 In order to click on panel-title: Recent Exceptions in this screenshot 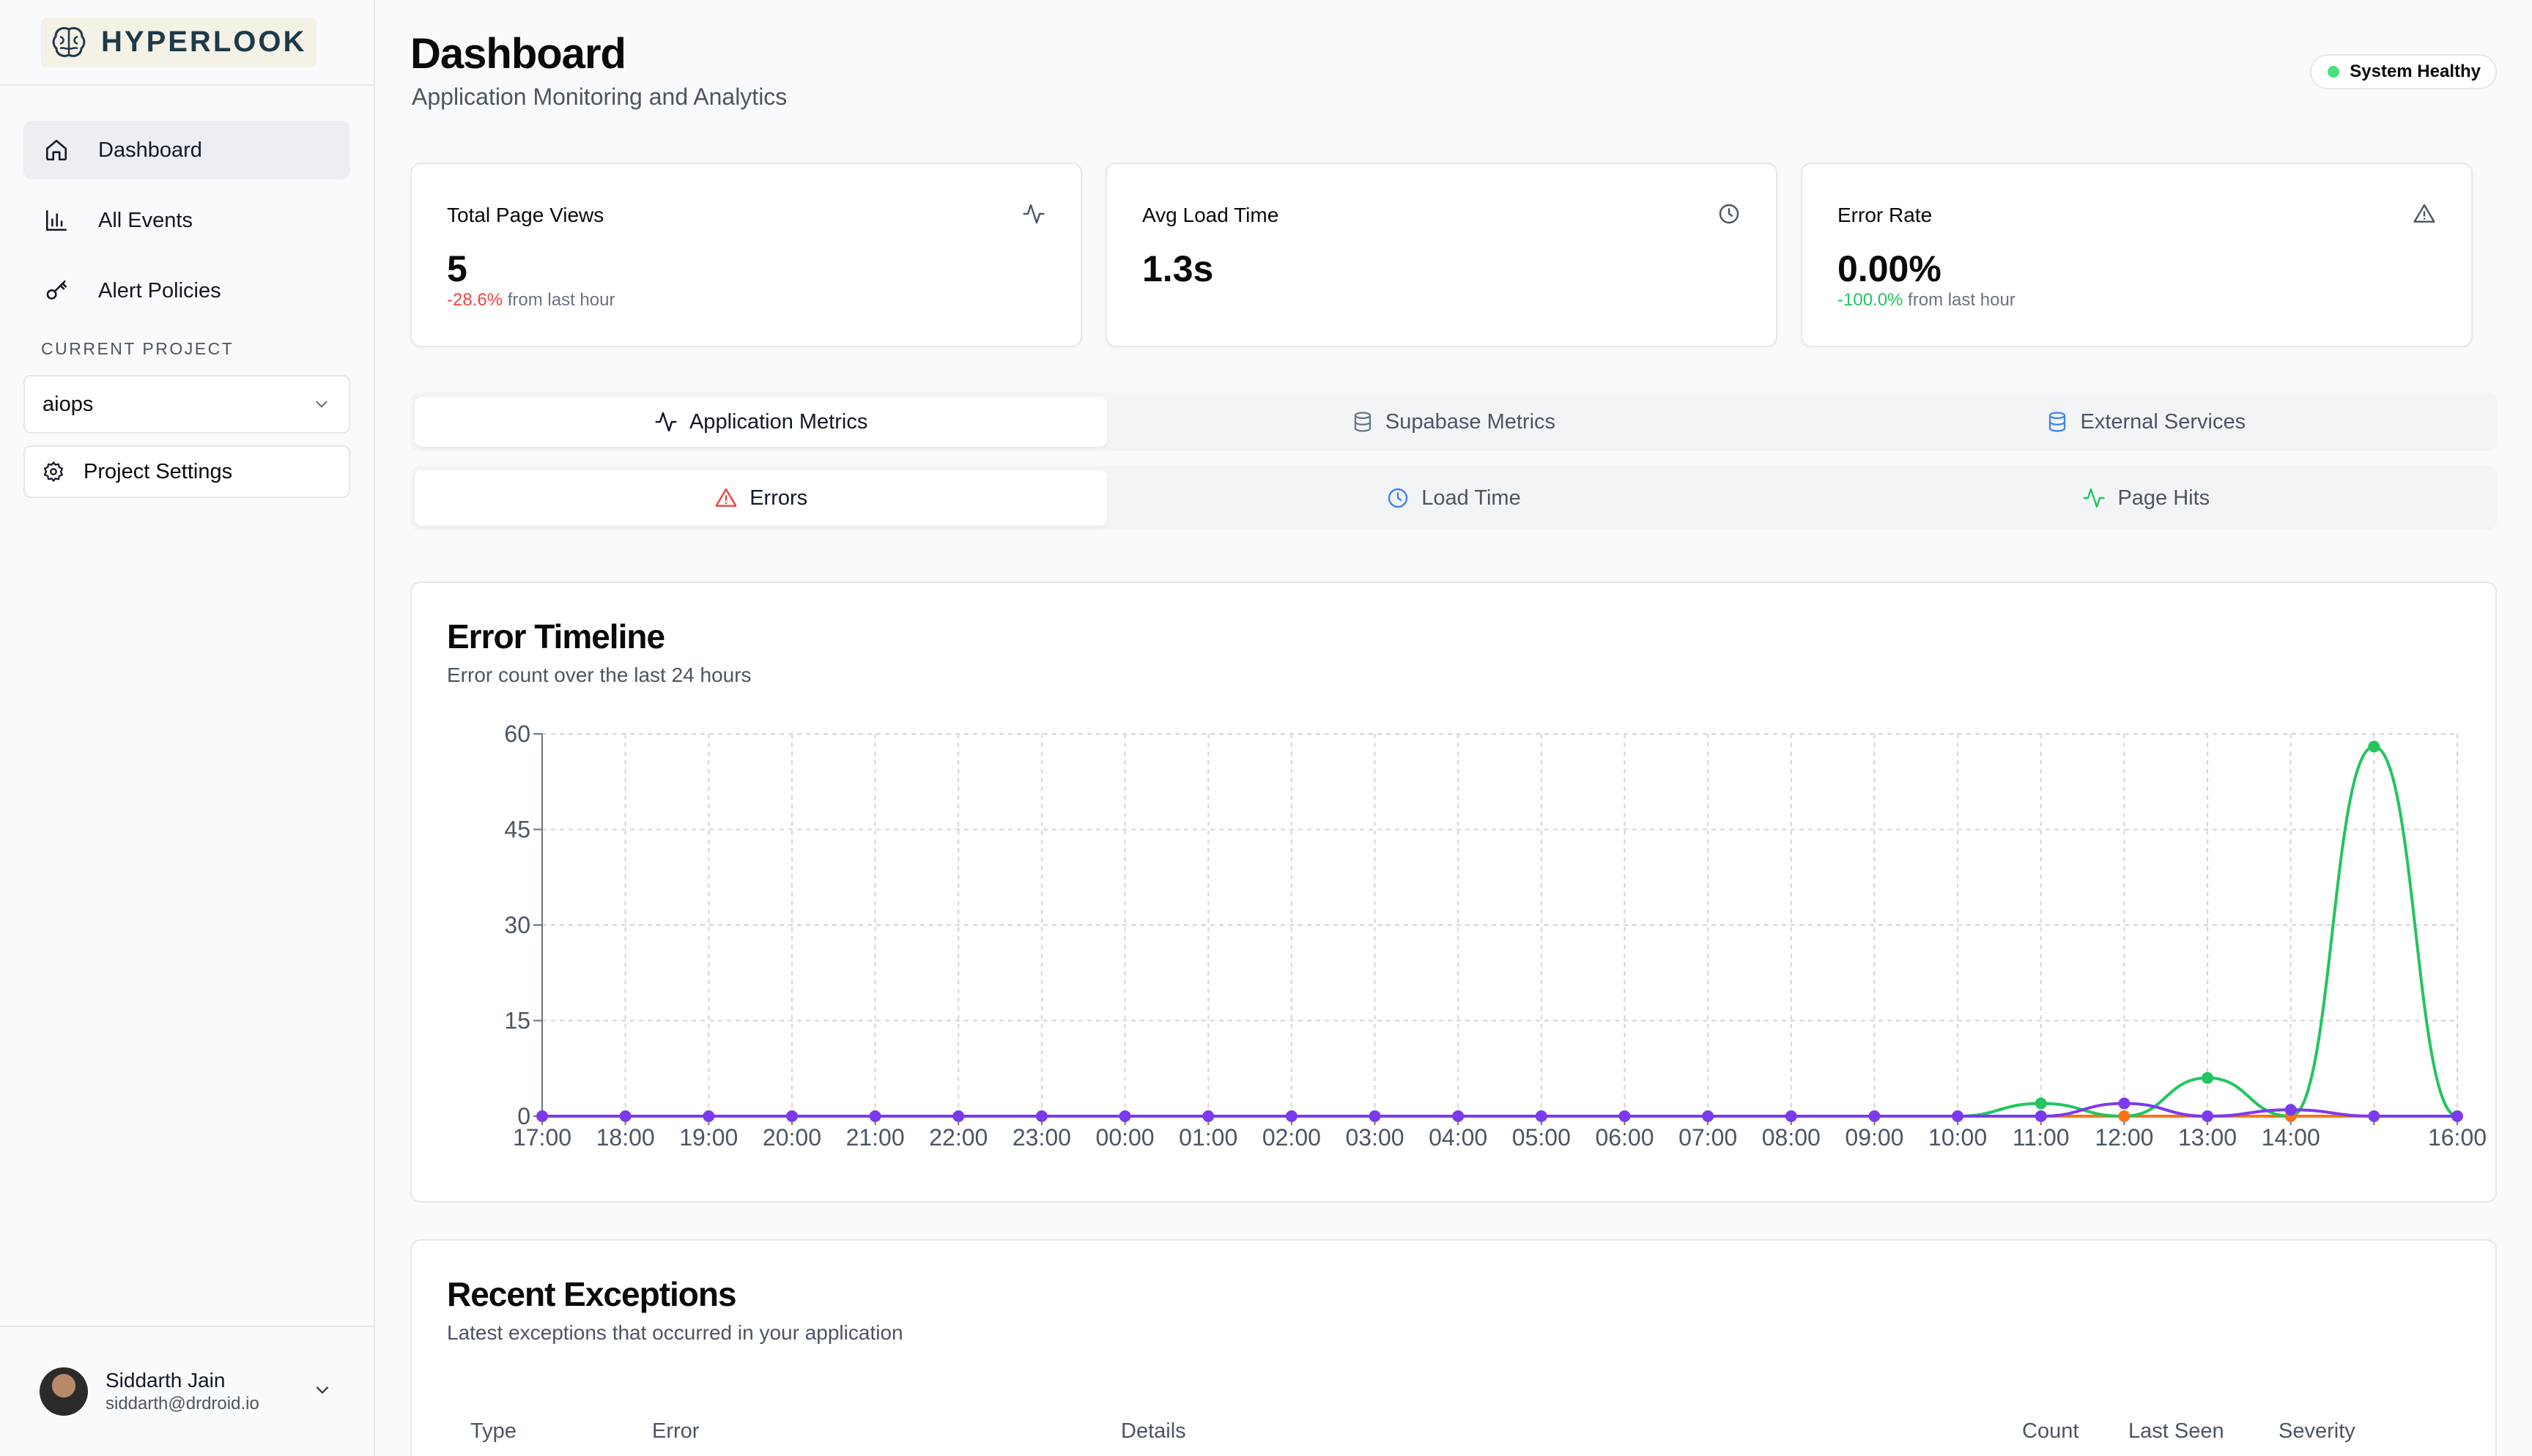, I will do `click(592, 1294)`.